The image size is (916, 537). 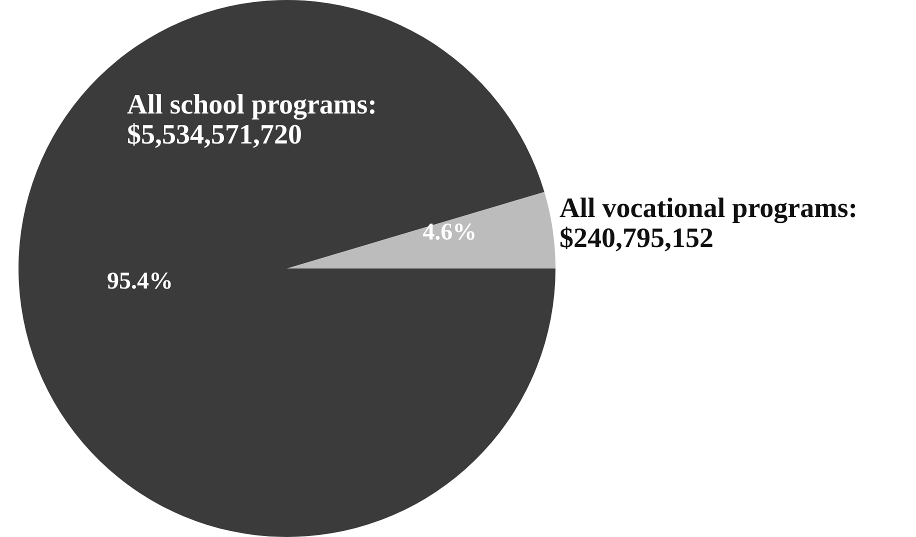 What do you see at coordinates (709, 223) in the screenshot?
I see `slice-label: All vocational programs: $240,795,152` at bounding box center [709, 223].